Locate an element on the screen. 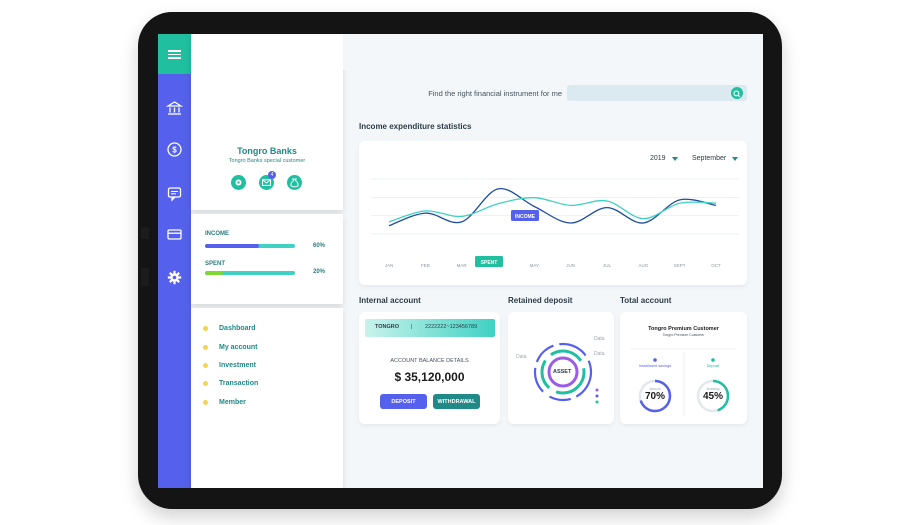 This screenshot has width=900, height=525. svg-text: SPENT is located at coordinates (489, 263).